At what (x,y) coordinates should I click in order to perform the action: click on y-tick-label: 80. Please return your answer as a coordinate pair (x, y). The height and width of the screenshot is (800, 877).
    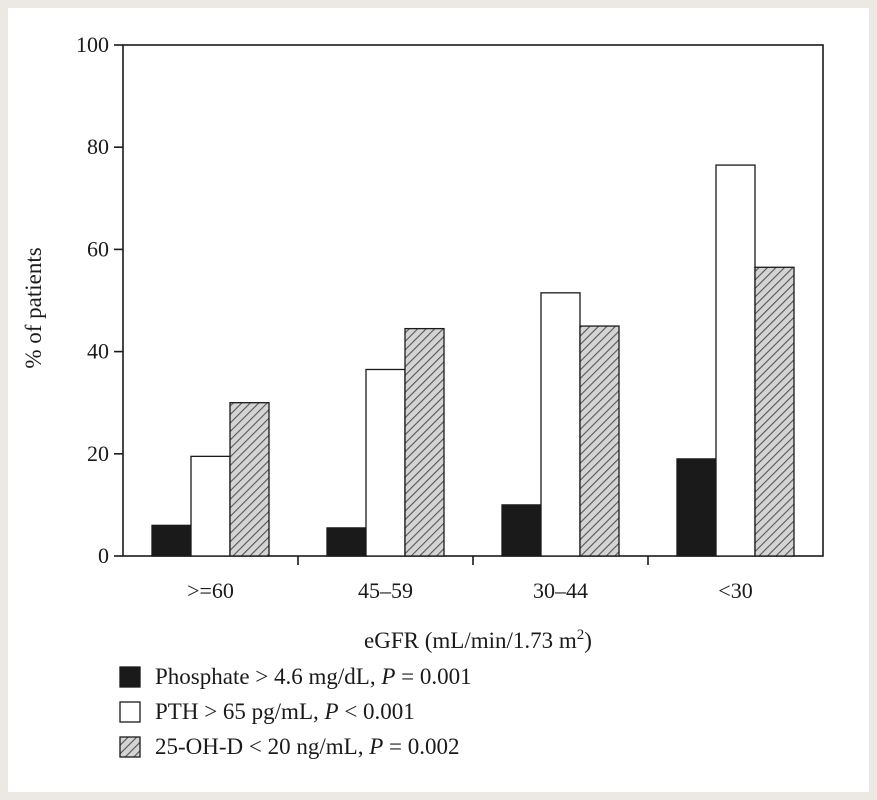
    Looking at the image, I should click on (98, 146).